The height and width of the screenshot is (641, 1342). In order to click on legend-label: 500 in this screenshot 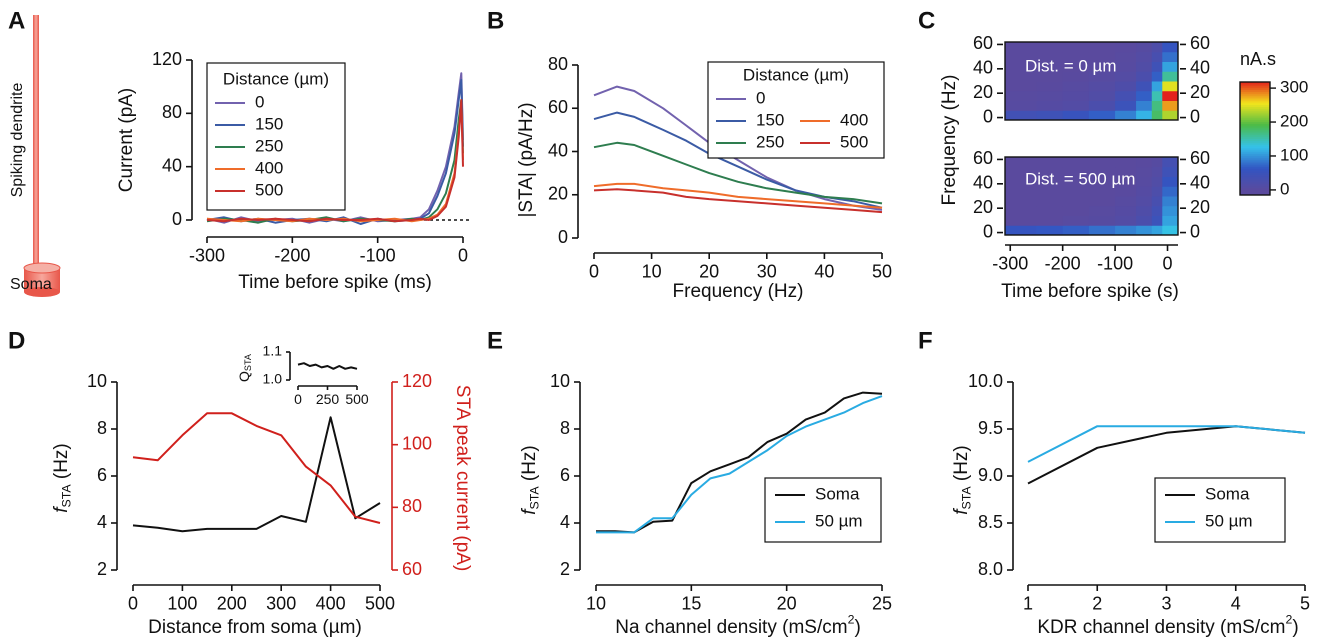, I will do `click(269, 189)`.